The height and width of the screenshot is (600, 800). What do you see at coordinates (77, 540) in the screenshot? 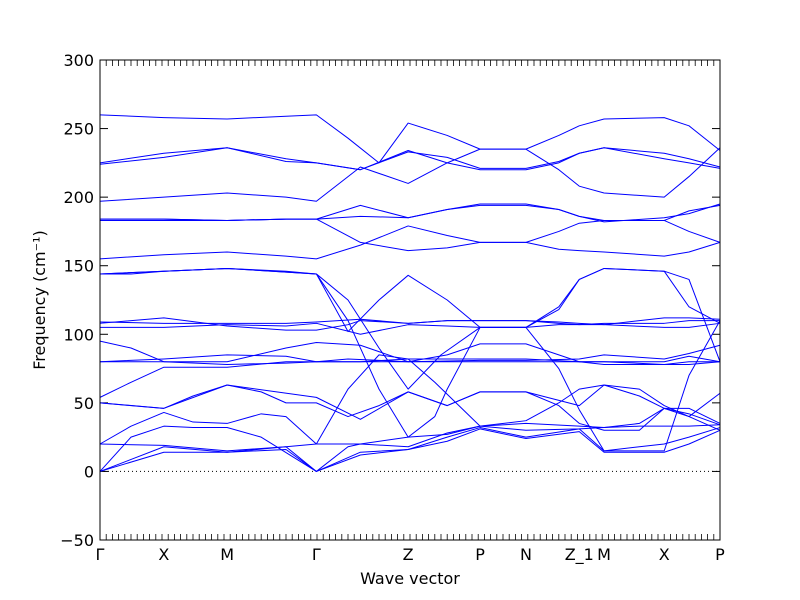
I see `y-tick-label: −50` at bounding box center [77, 540].